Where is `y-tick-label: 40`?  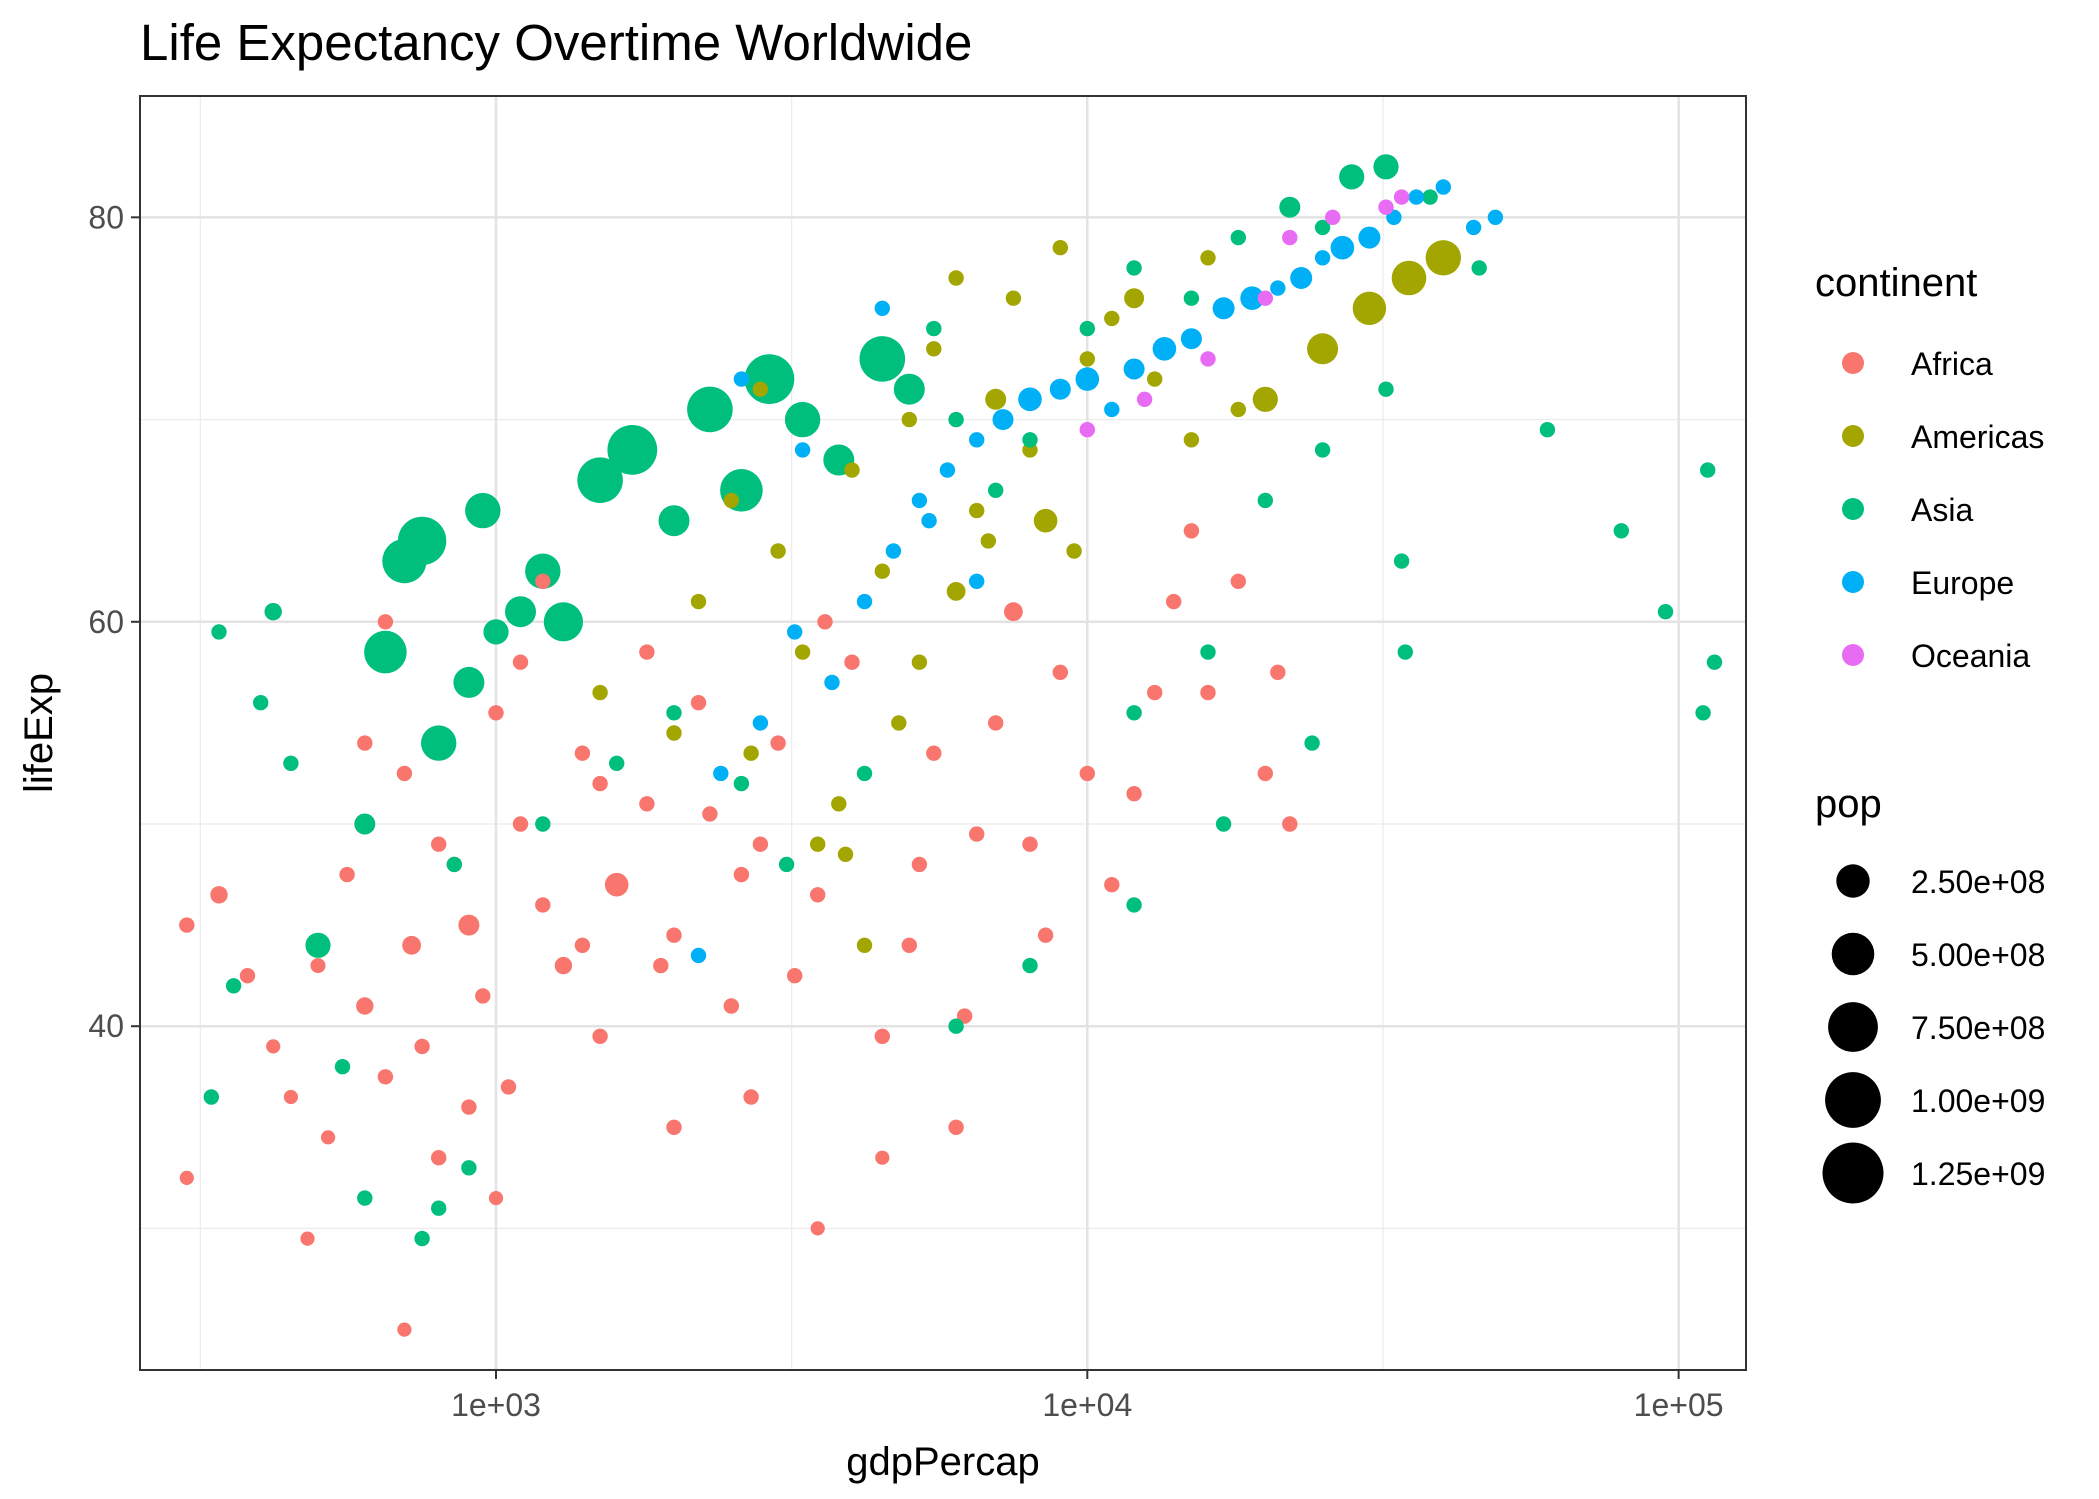
y-tick-label: 40 is located at coordinates (106, 1026).